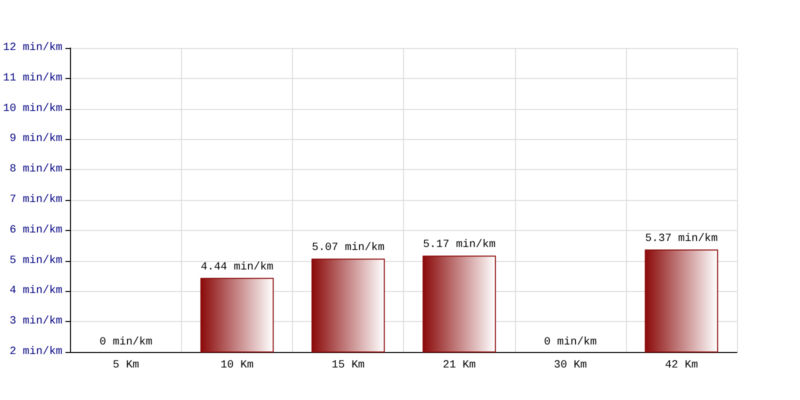 The image size is (800, 400). Describe the element at coordinates (459, 245) in the screenshot. I see `data-label: 5.17 min/km` at that location.